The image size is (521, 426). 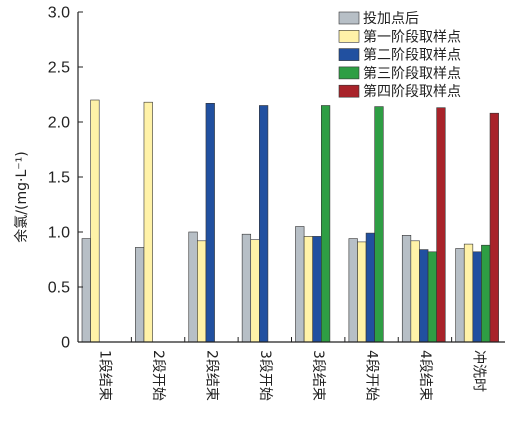 I want to click on y-tick-label: 0, so click(x=65, y=343).